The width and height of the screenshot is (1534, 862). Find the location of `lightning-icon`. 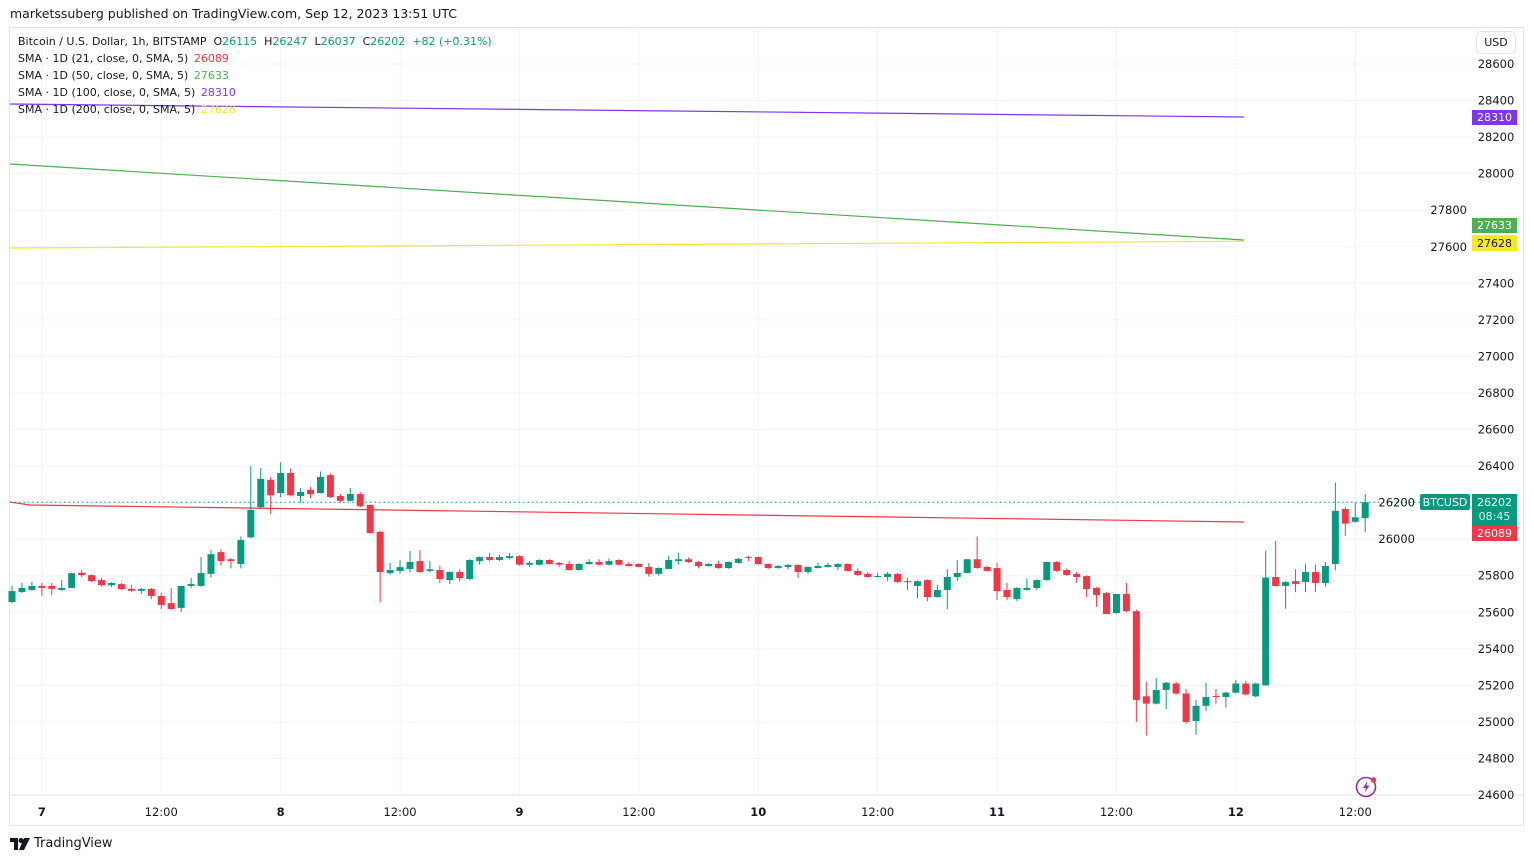

lightning-icon is located at coordinates (1367, 787).